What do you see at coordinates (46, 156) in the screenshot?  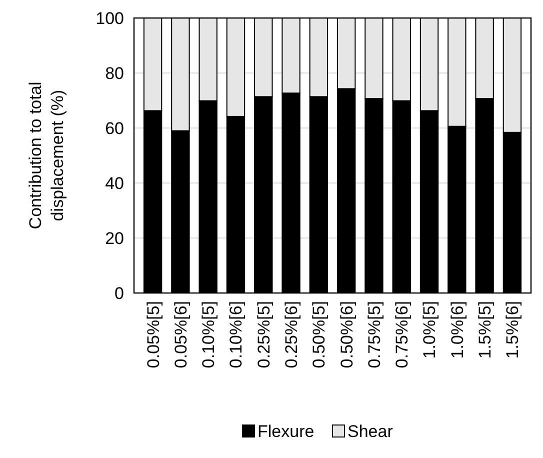 I see `y-axis-title: Contribution to total displacement (%)` at bounding box center [46, 156].